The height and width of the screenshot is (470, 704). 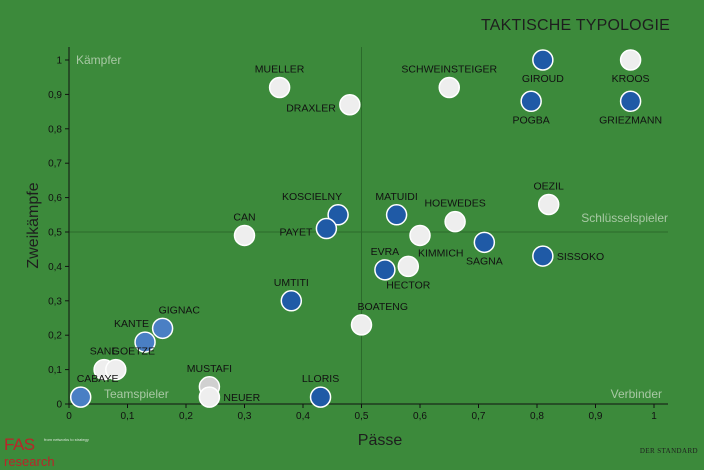 What do you see at coordinates (46, 452) in the screenshot?
I see `fas-research-logo: FAS research from networks to strategy` at bounding box center [46, 452].